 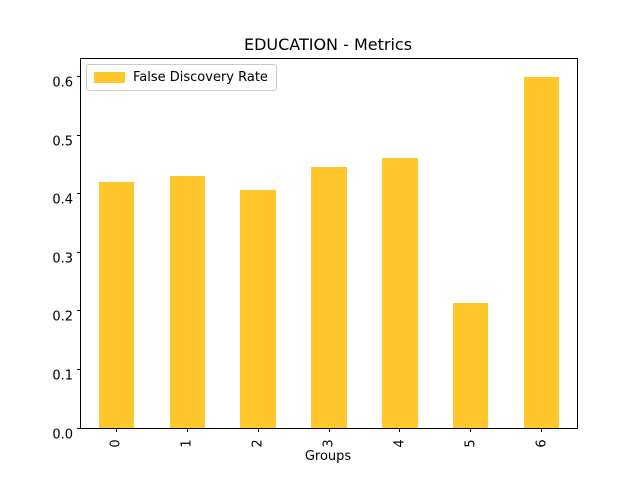 I want to click on legend: False Discovery Rate, so click(x=181, y=77).